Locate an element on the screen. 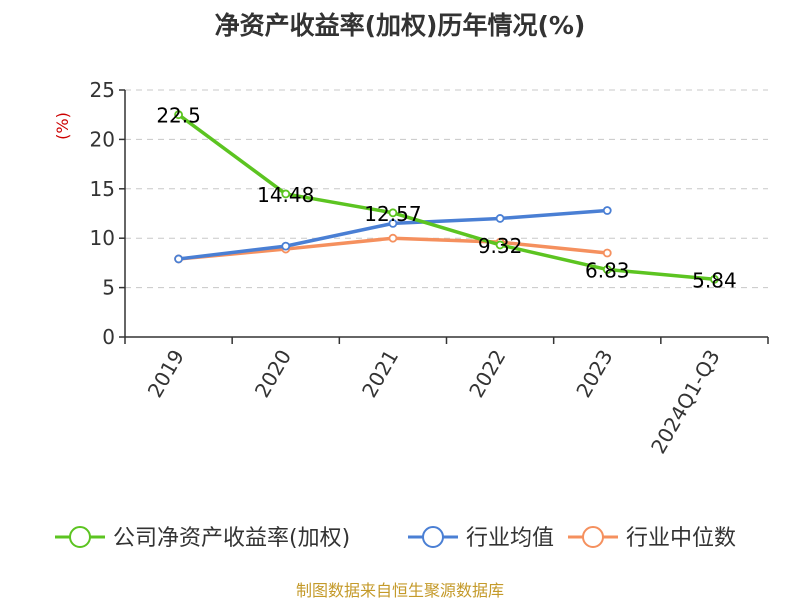 The height and width of the screenshot is (600, 800). data-label: 22.5 is located at coordinates (178, 116).